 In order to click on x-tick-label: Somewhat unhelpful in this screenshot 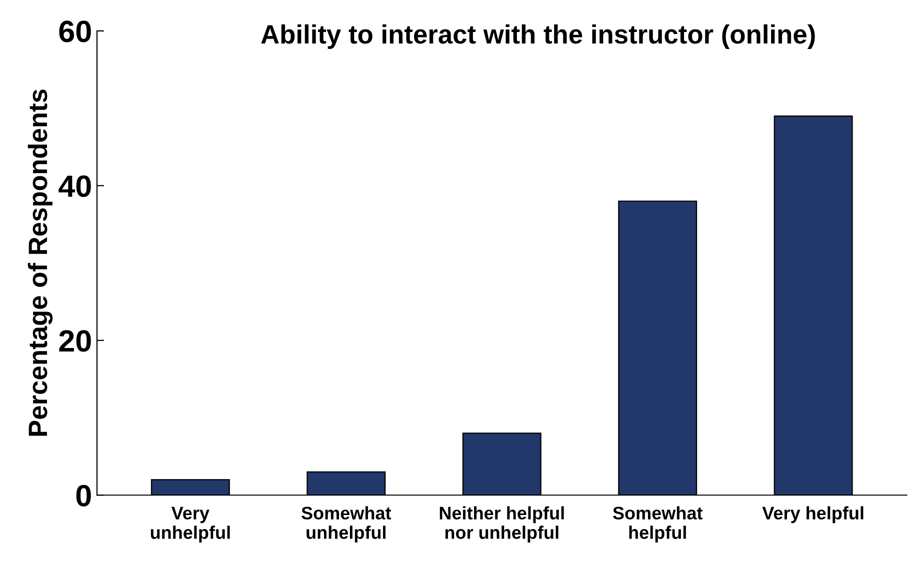, I will do `click(347, 524)`.